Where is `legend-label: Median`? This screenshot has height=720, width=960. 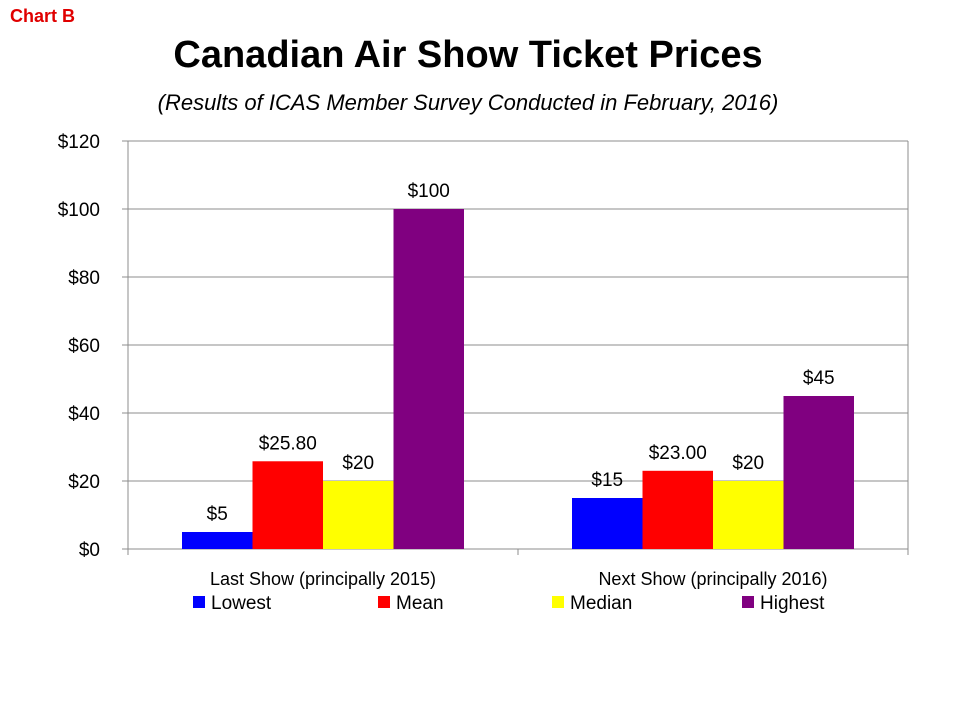 legend-label: Median is located at coordinates (601, 603).